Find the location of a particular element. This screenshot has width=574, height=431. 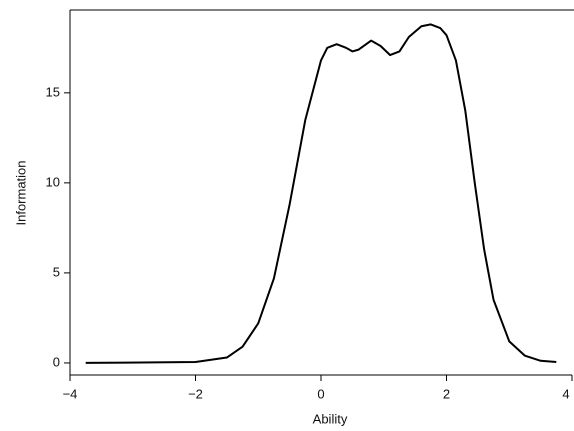

y-tick-label: 15 is located at coordinates (53, 91).